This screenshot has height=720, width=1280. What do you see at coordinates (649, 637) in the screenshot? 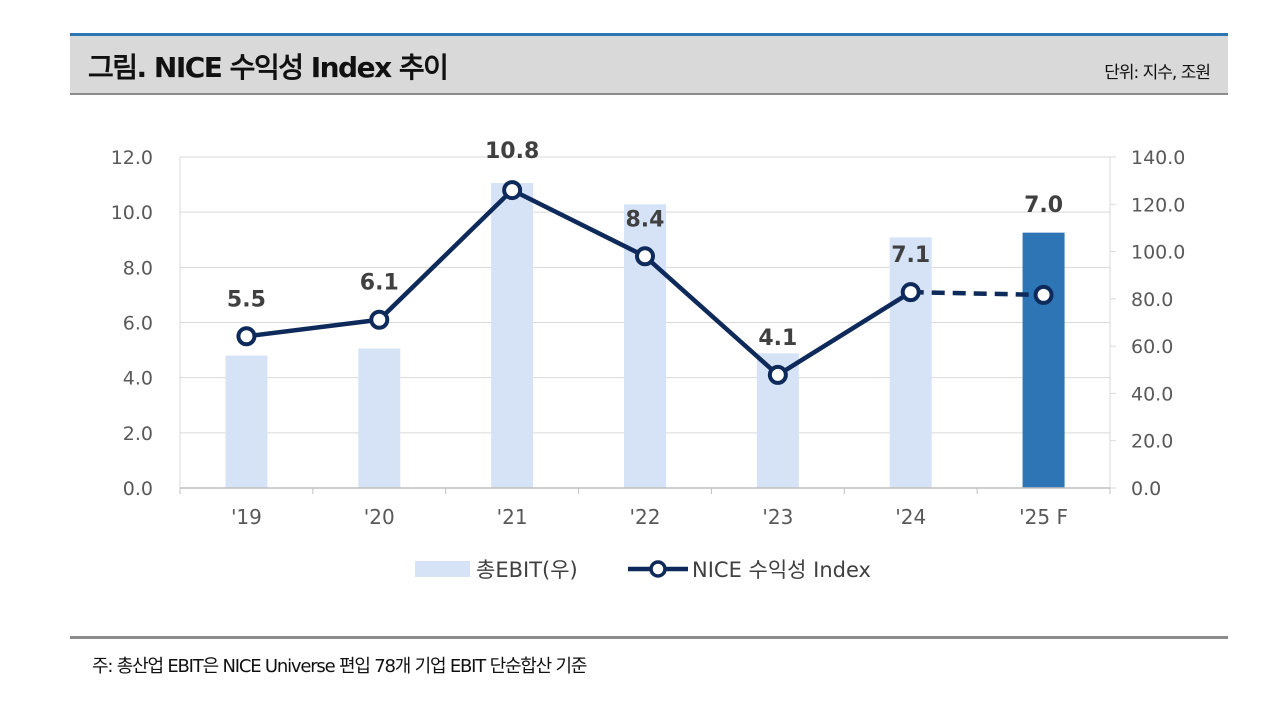
I see `footer-divider` at bounding box center [649, 637].